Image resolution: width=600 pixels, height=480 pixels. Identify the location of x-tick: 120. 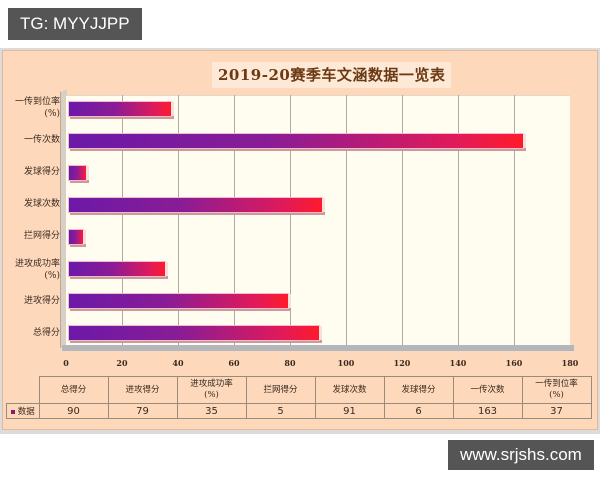
(402, 363).